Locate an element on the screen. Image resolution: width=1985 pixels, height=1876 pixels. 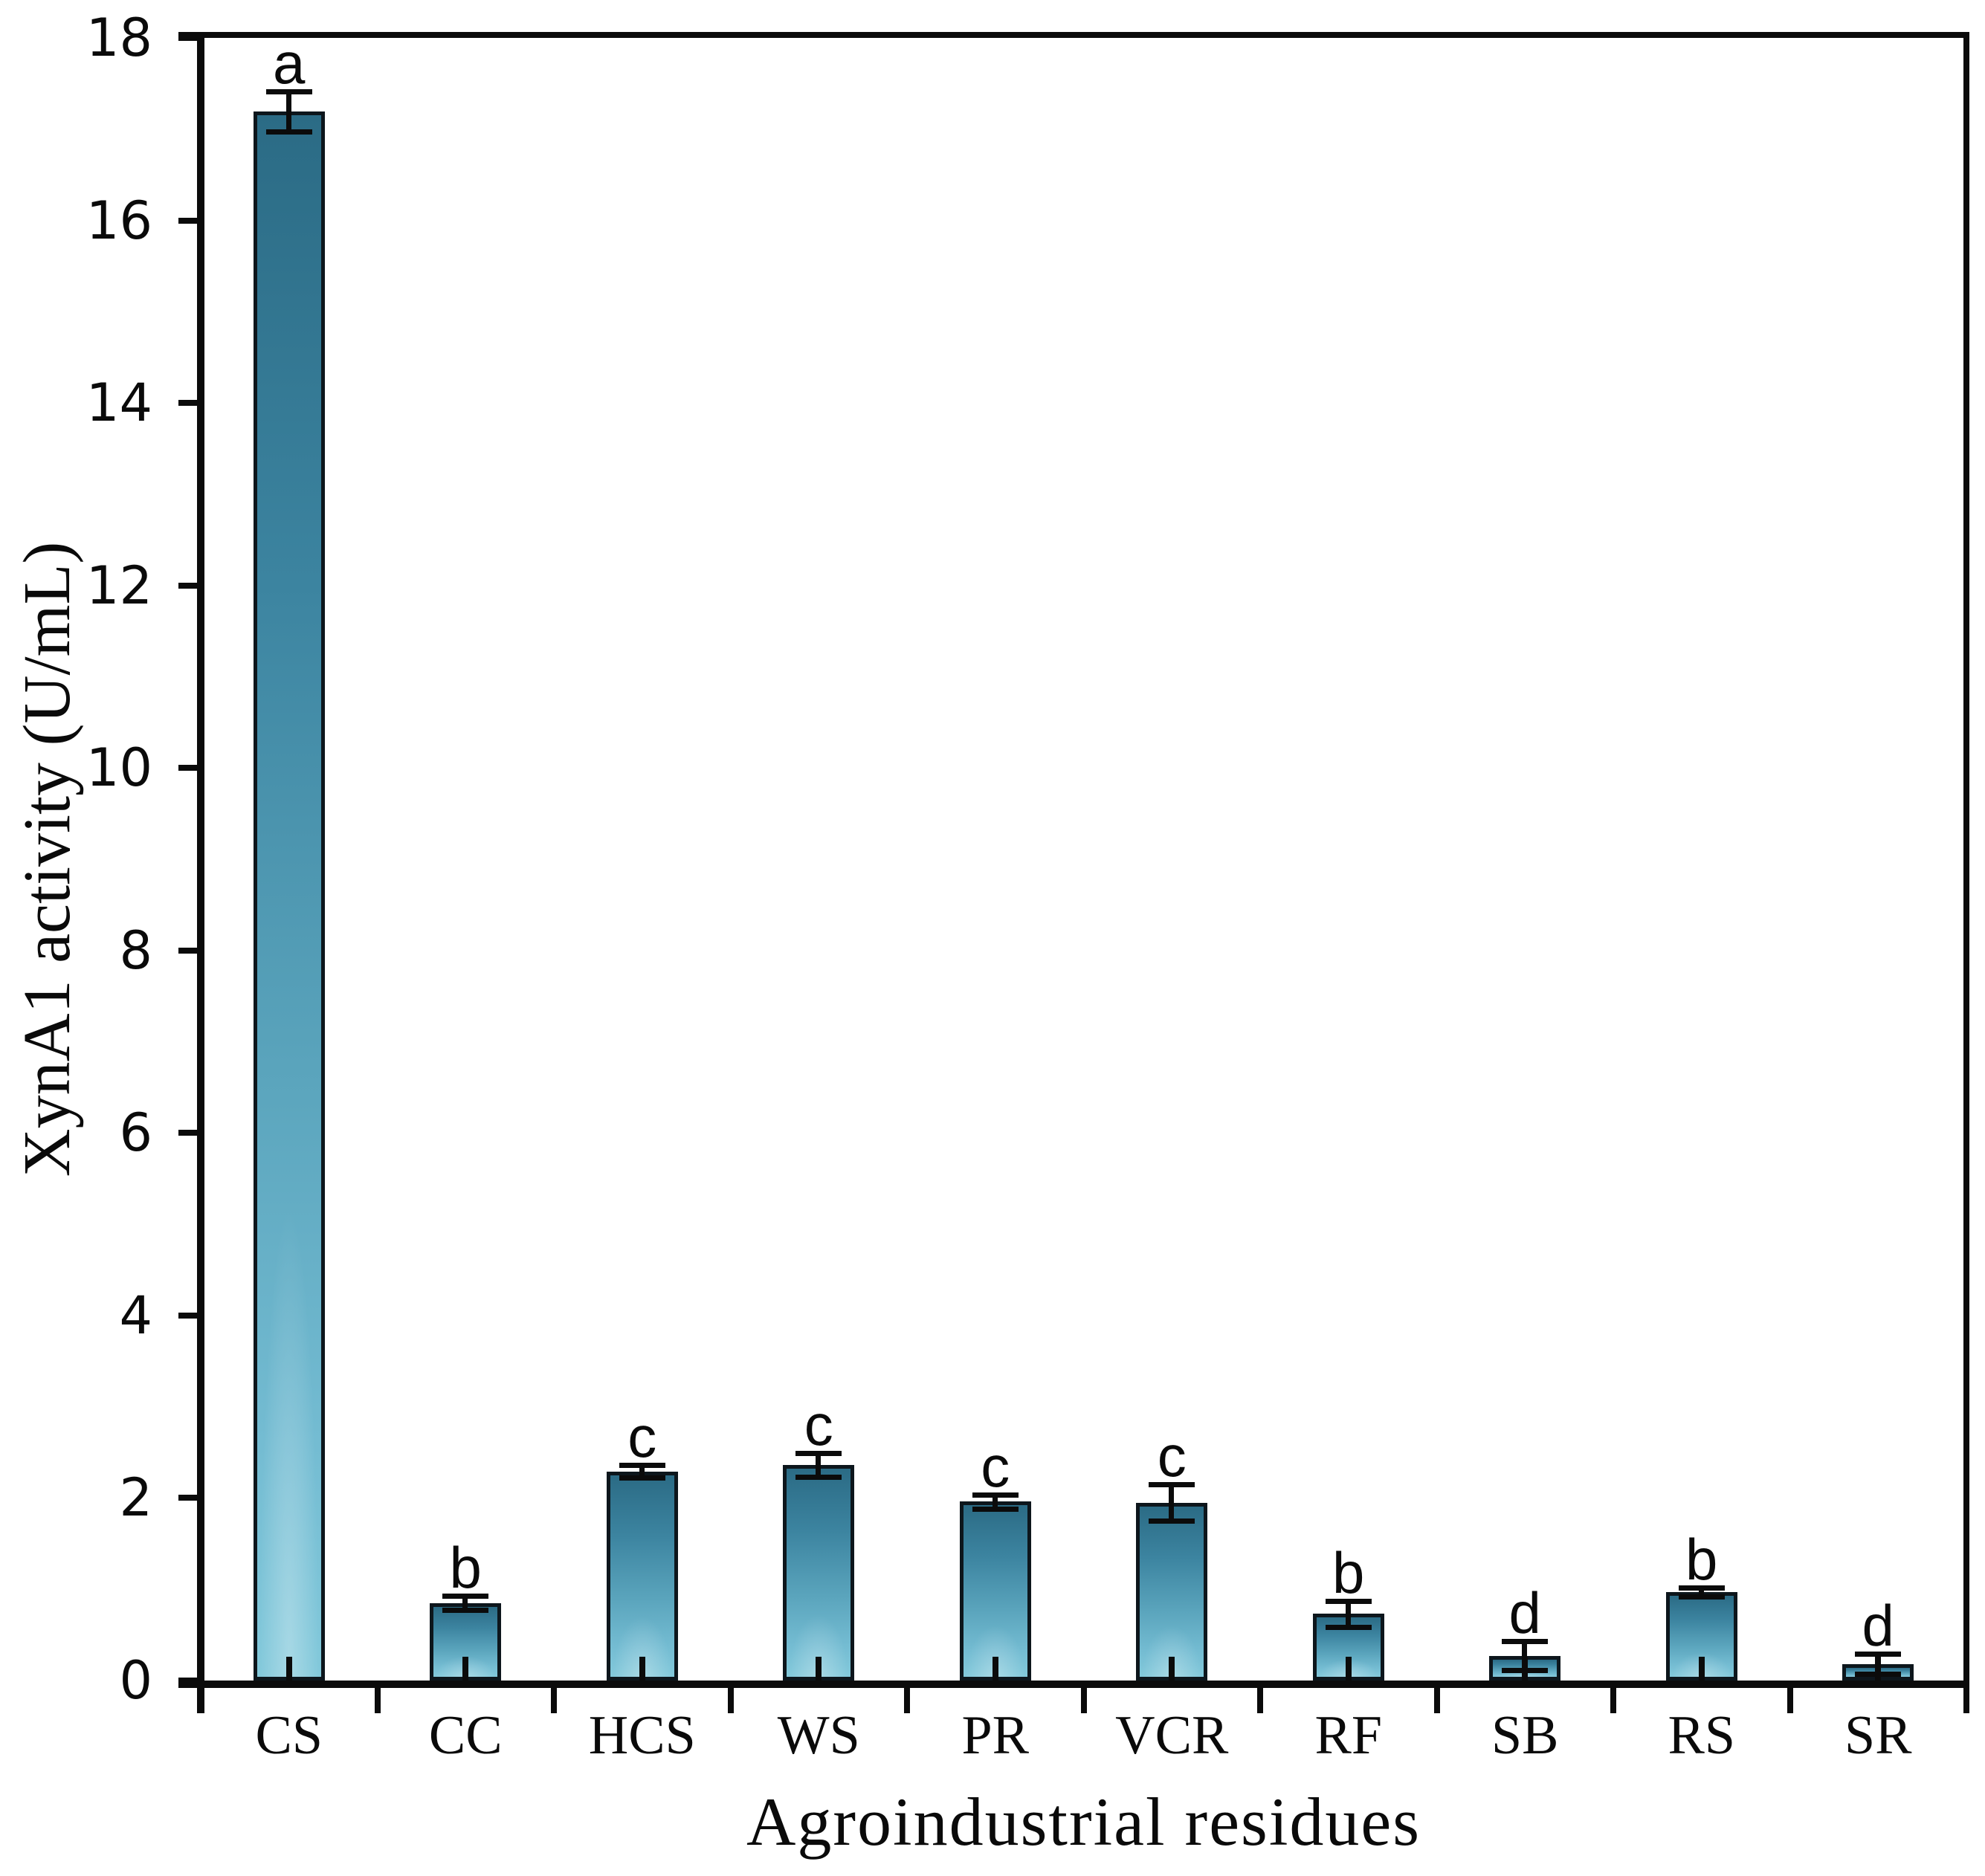
bar-vcr is located at coordinates (1172, 1591).